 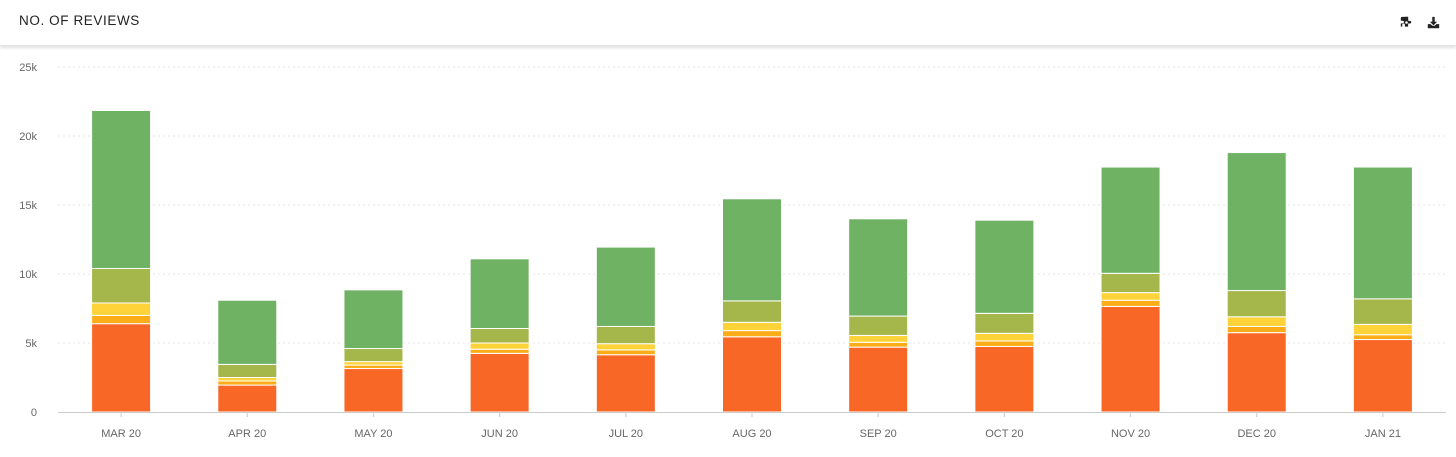 I want to click on x-tick-label: APR 20, so click(x=247, y=434).